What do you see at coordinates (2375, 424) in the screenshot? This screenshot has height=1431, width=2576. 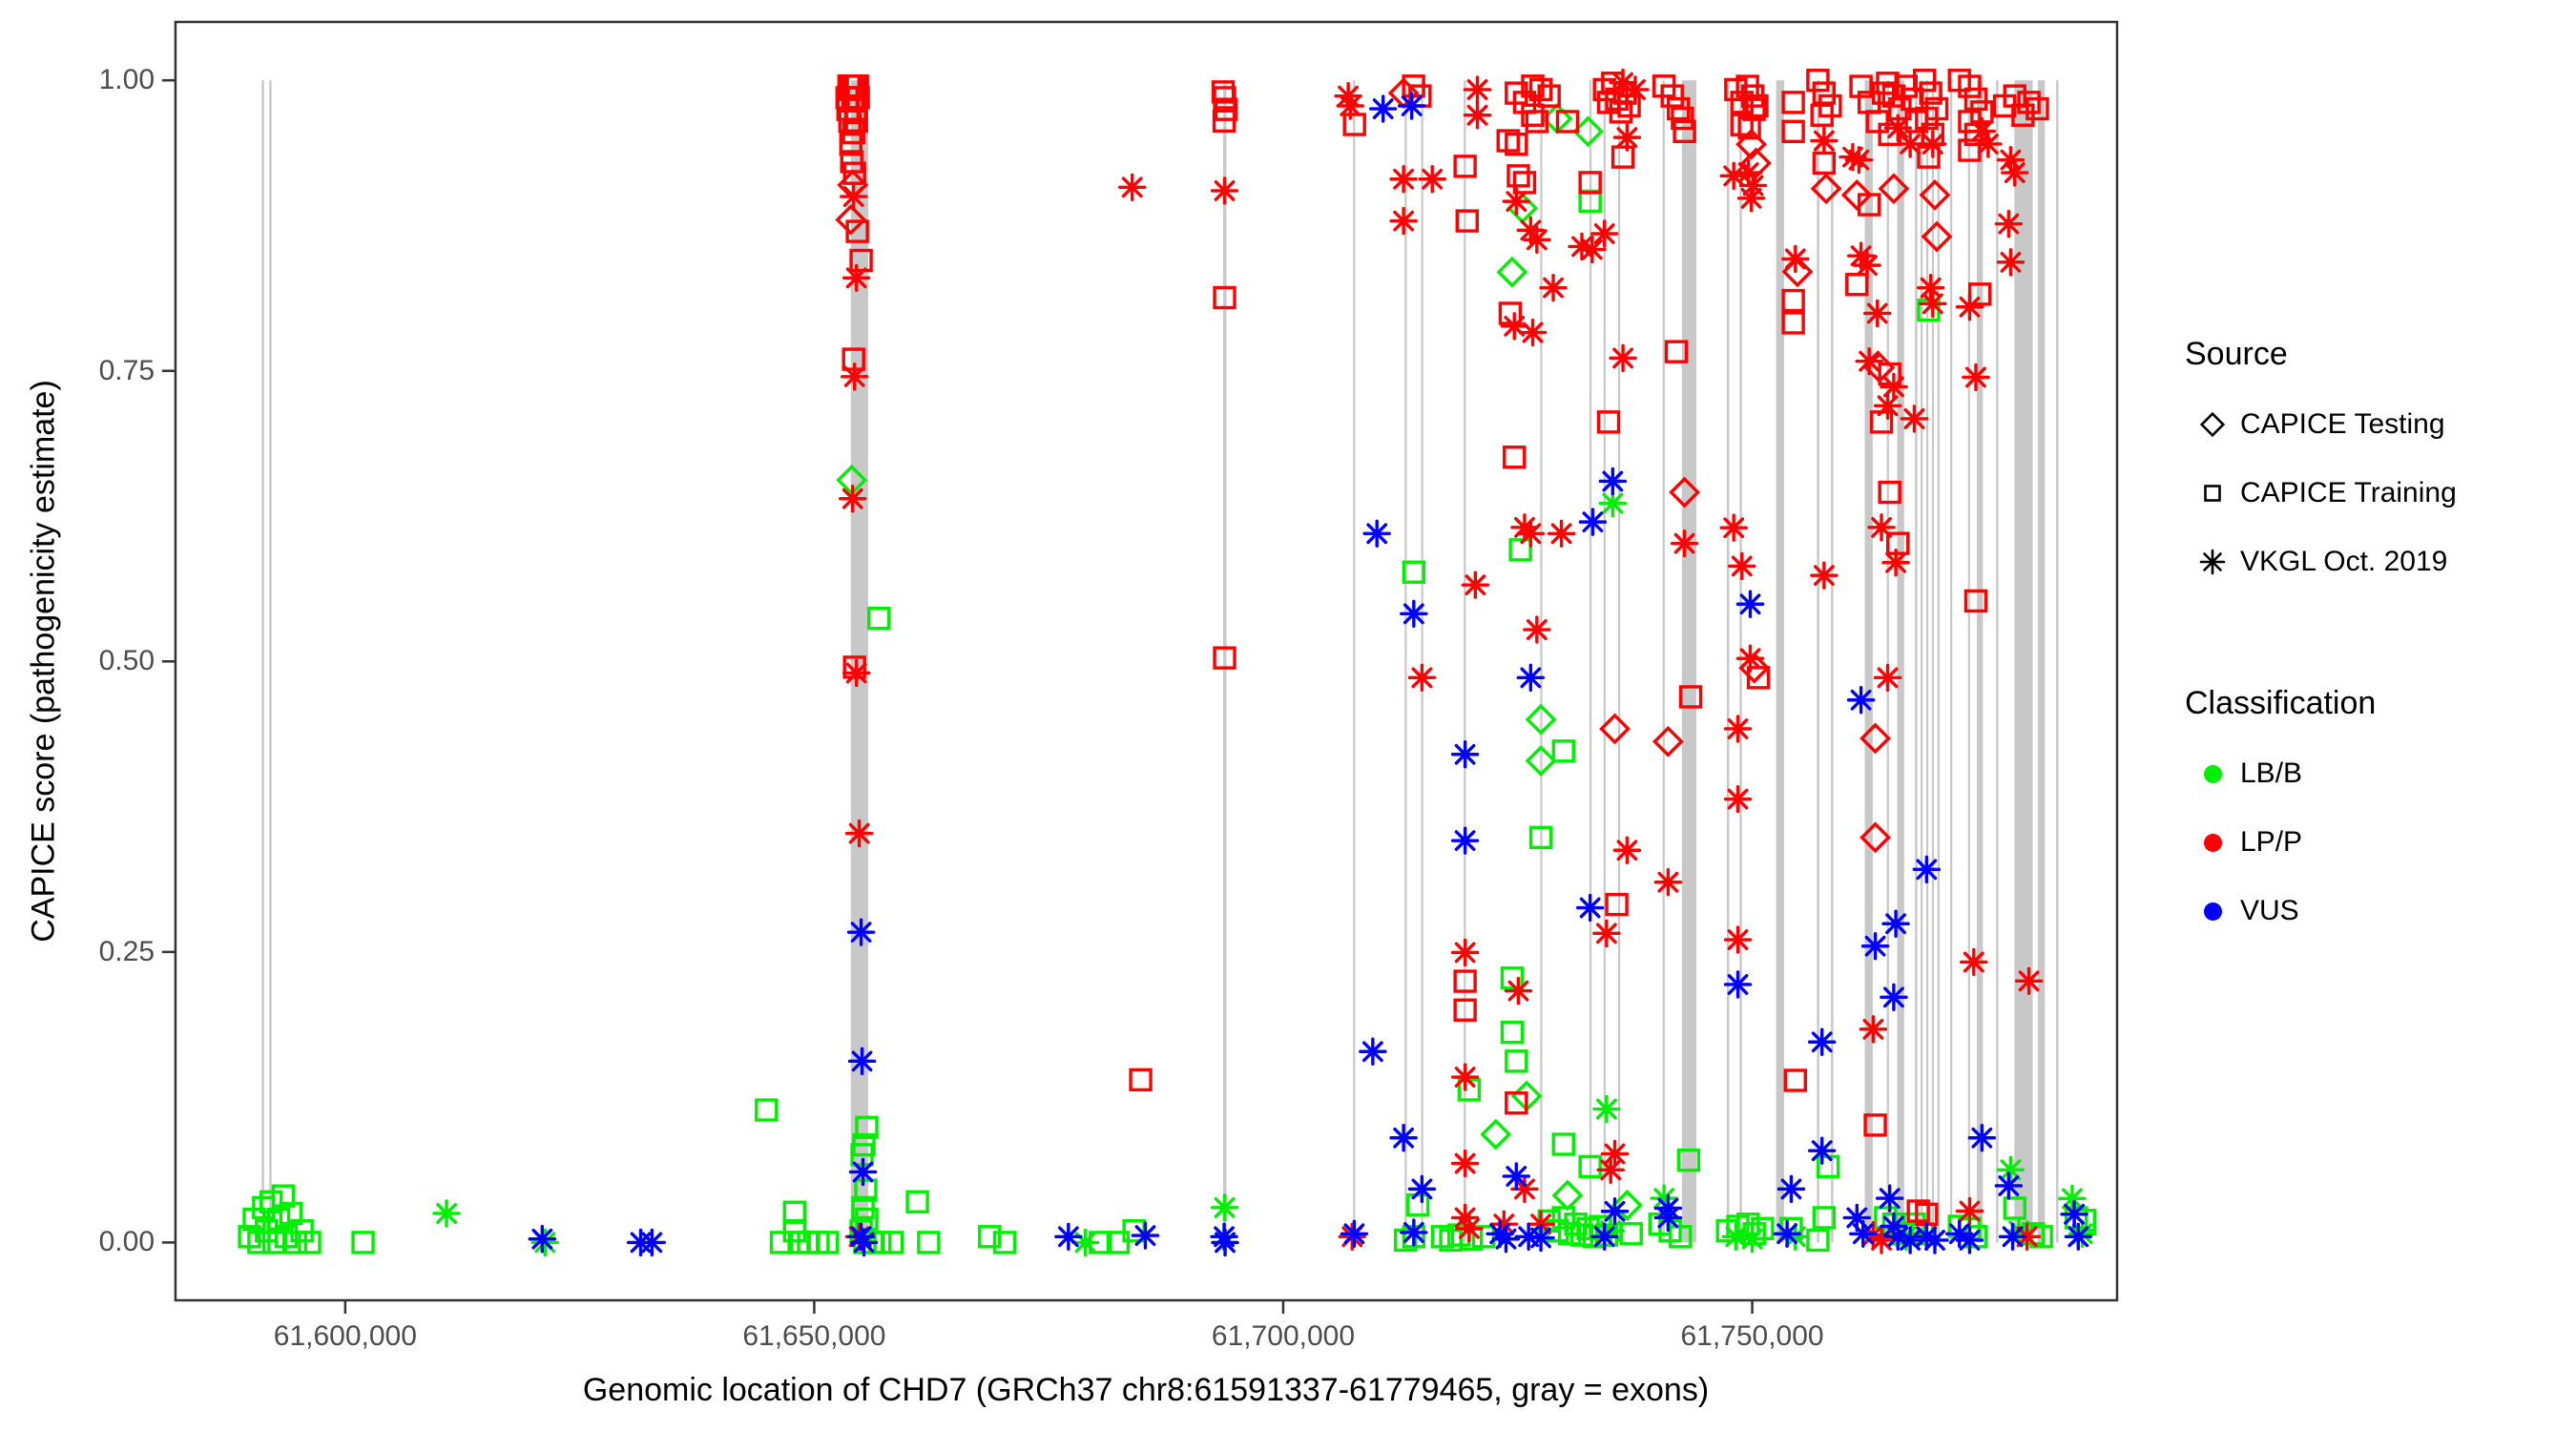 I see `legend-item-capice-testing: CAPICE Testing` at bounding box center [2375, 424].